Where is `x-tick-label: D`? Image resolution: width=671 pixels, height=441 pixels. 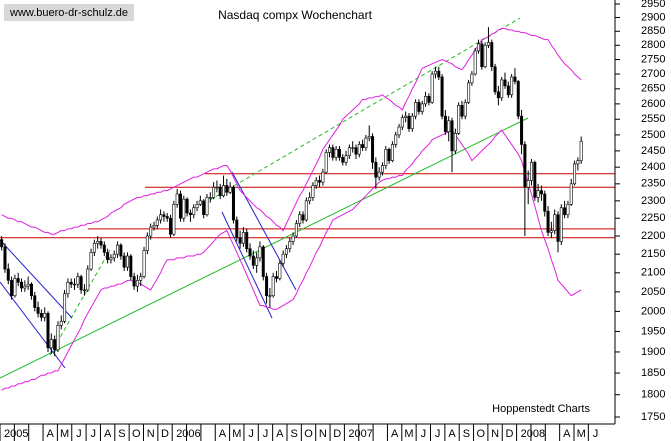
x-tick-label: D is located at coordinates (337, 434).